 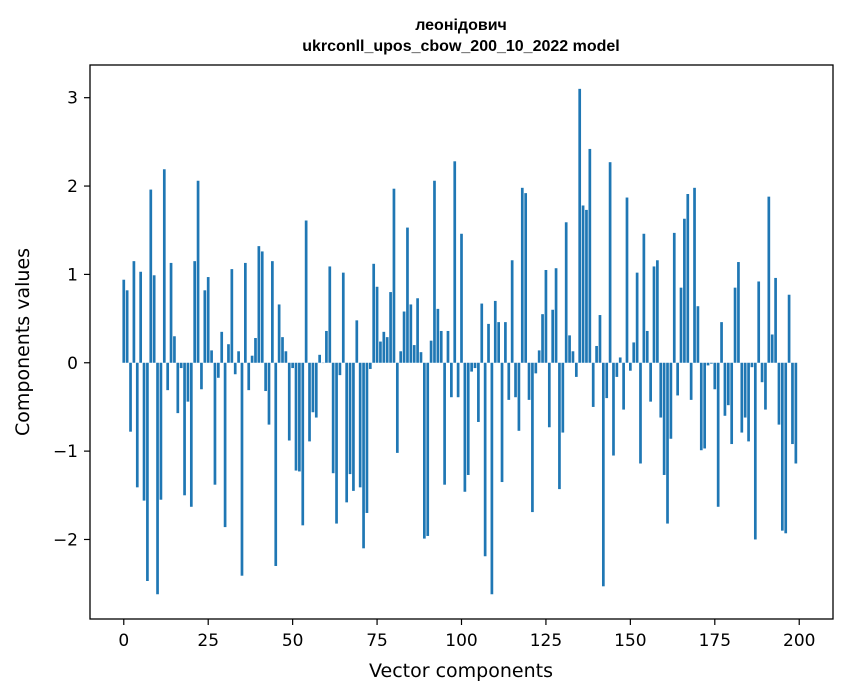 What do you see at coordinates (72, 187) in the screenshot?
I see `y-tick-label: 2` at bounding box center [72, 187].